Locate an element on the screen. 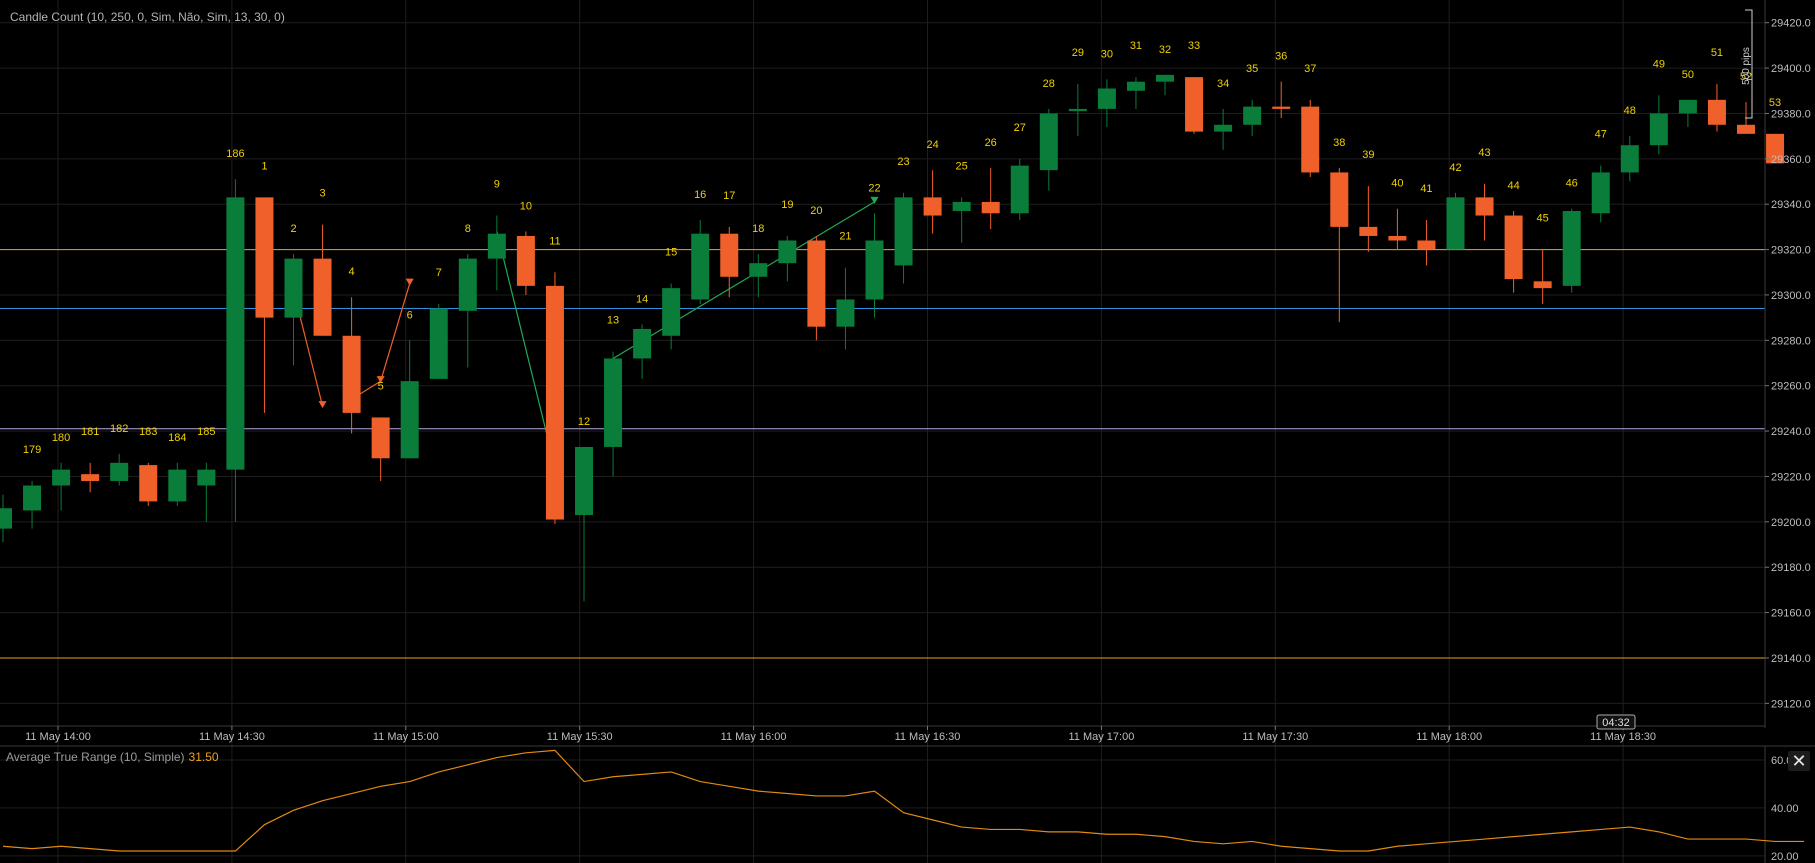  candle-count-label: 22 is located at coordinates (874, 188).